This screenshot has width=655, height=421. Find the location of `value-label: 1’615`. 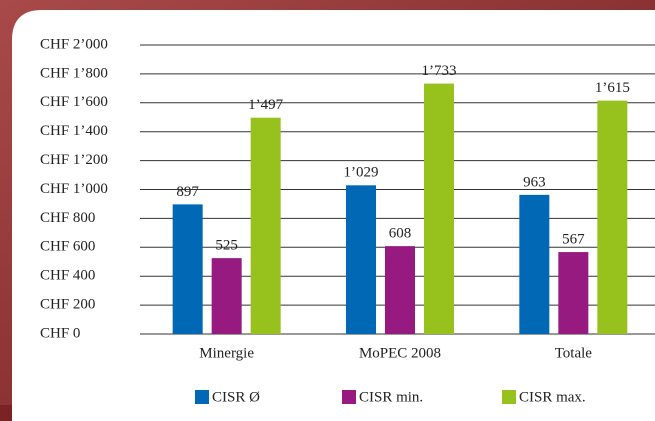

value-label: 1’615 is located at coordinates (612, 88).